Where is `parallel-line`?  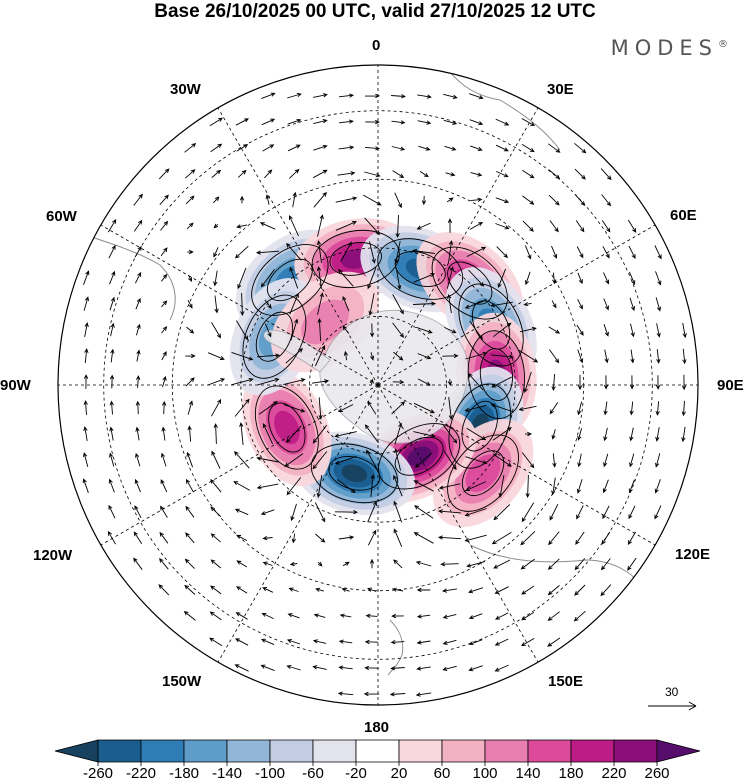
parallel-line is located at coordinates (378, 385).